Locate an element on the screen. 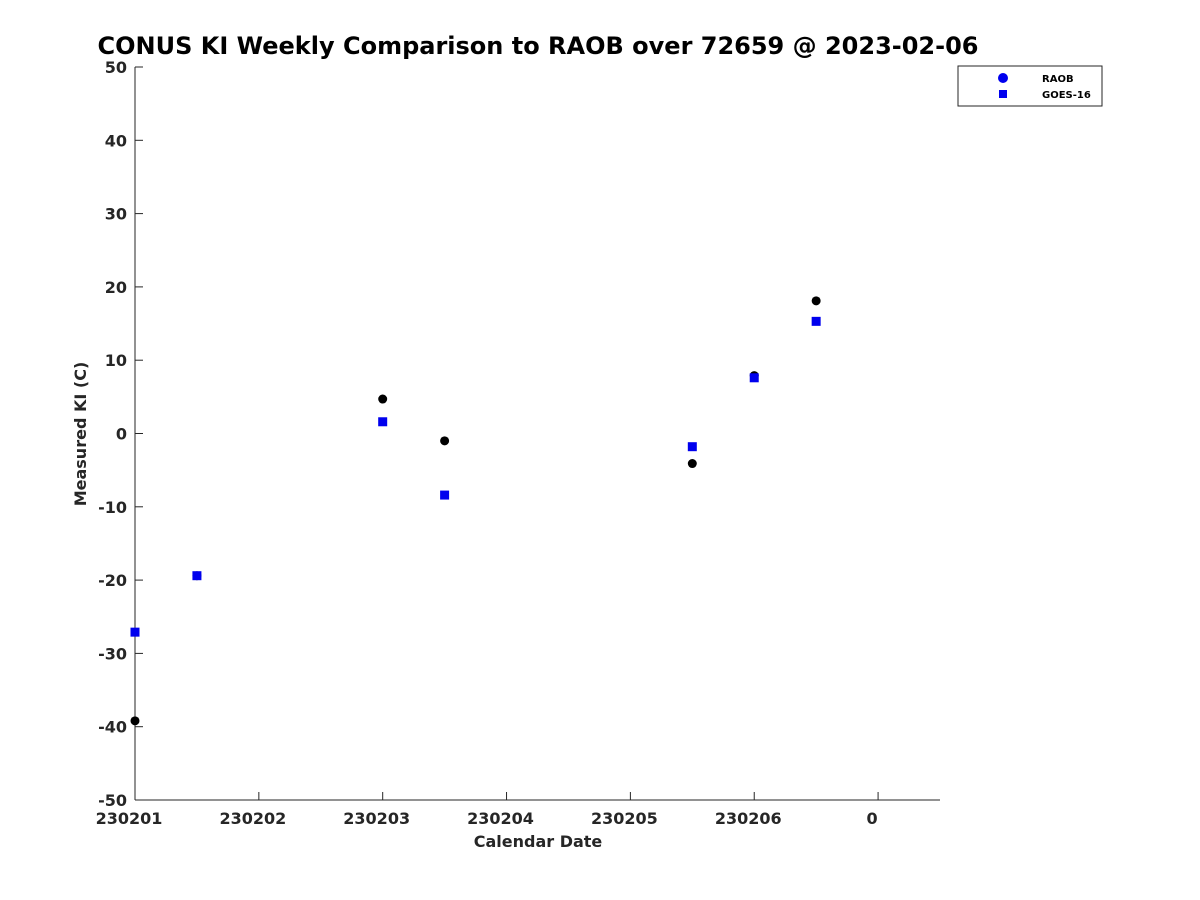  x-axis-label: Calendar Date is located at coordinates (538, 841).